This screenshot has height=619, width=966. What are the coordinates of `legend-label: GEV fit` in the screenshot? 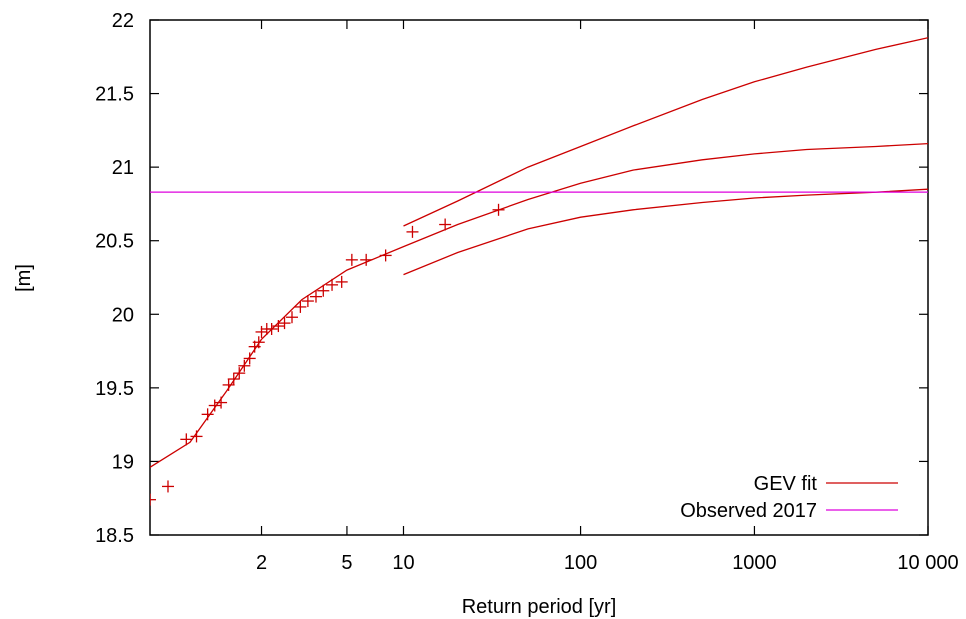 It's located at (786, 484).